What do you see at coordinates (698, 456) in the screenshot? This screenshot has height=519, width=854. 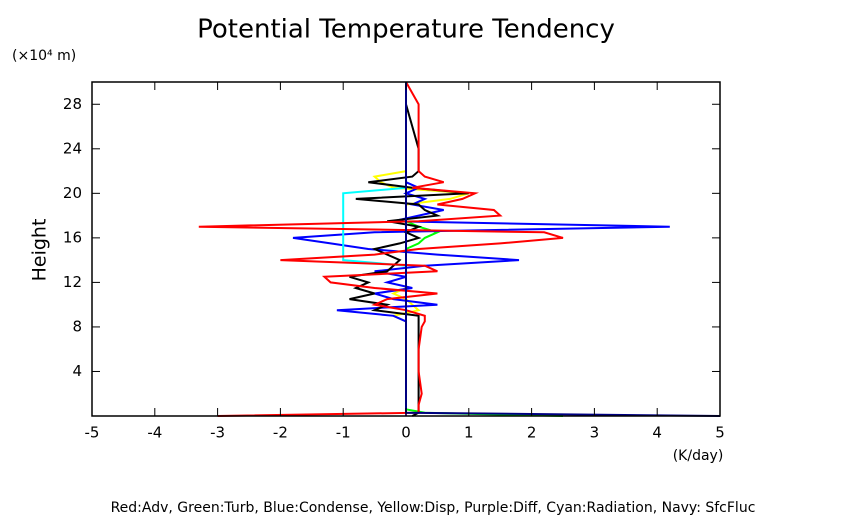 I see `x-unit: (K/day)` at bounding box center [698, 456].